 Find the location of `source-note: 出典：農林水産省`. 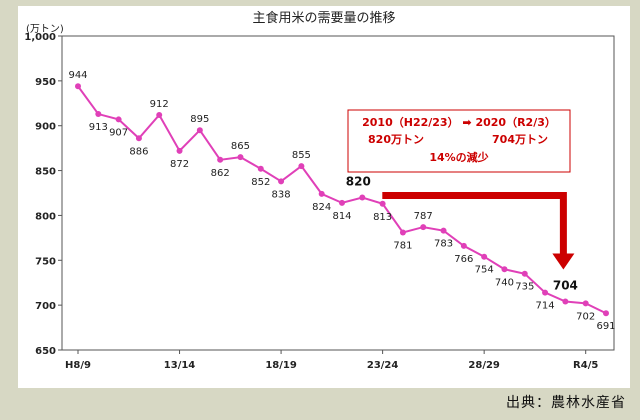

source-note: 出典：農林水産省 is located at coordinates (566, 403).